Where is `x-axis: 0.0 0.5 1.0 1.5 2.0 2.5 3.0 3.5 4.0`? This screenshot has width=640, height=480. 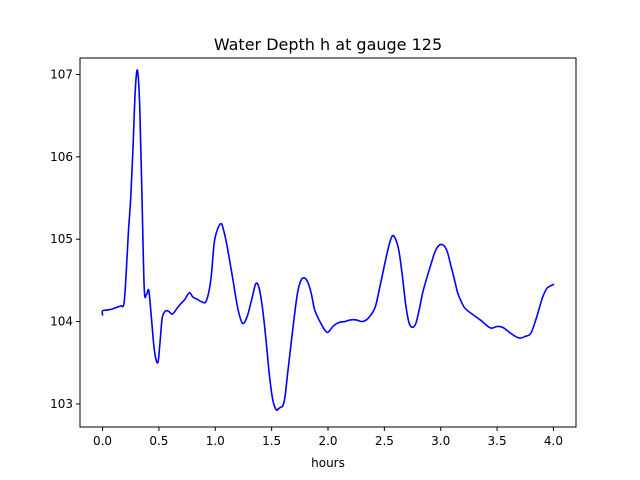 x-axis: 0.0 0.5 1.0 1.5 2.0 2.5 3.0 3.5 4.0 is located at coordinates (328, 437).